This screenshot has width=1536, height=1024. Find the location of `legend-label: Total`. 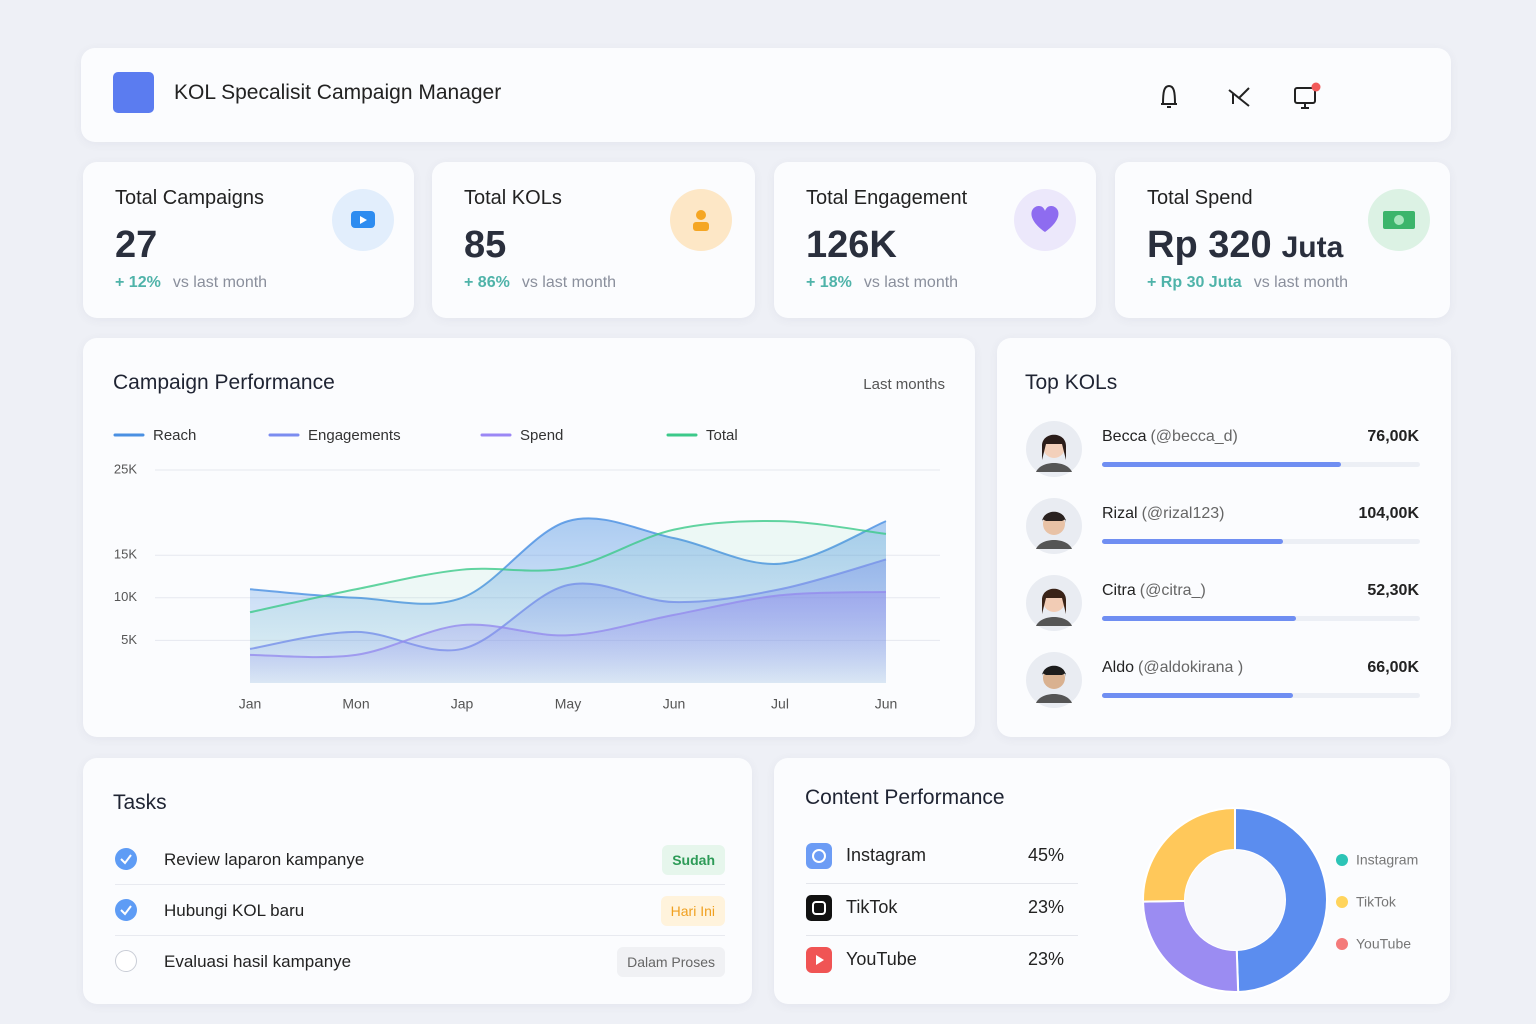

legend-label: Total is located at coordinates (722, 435).